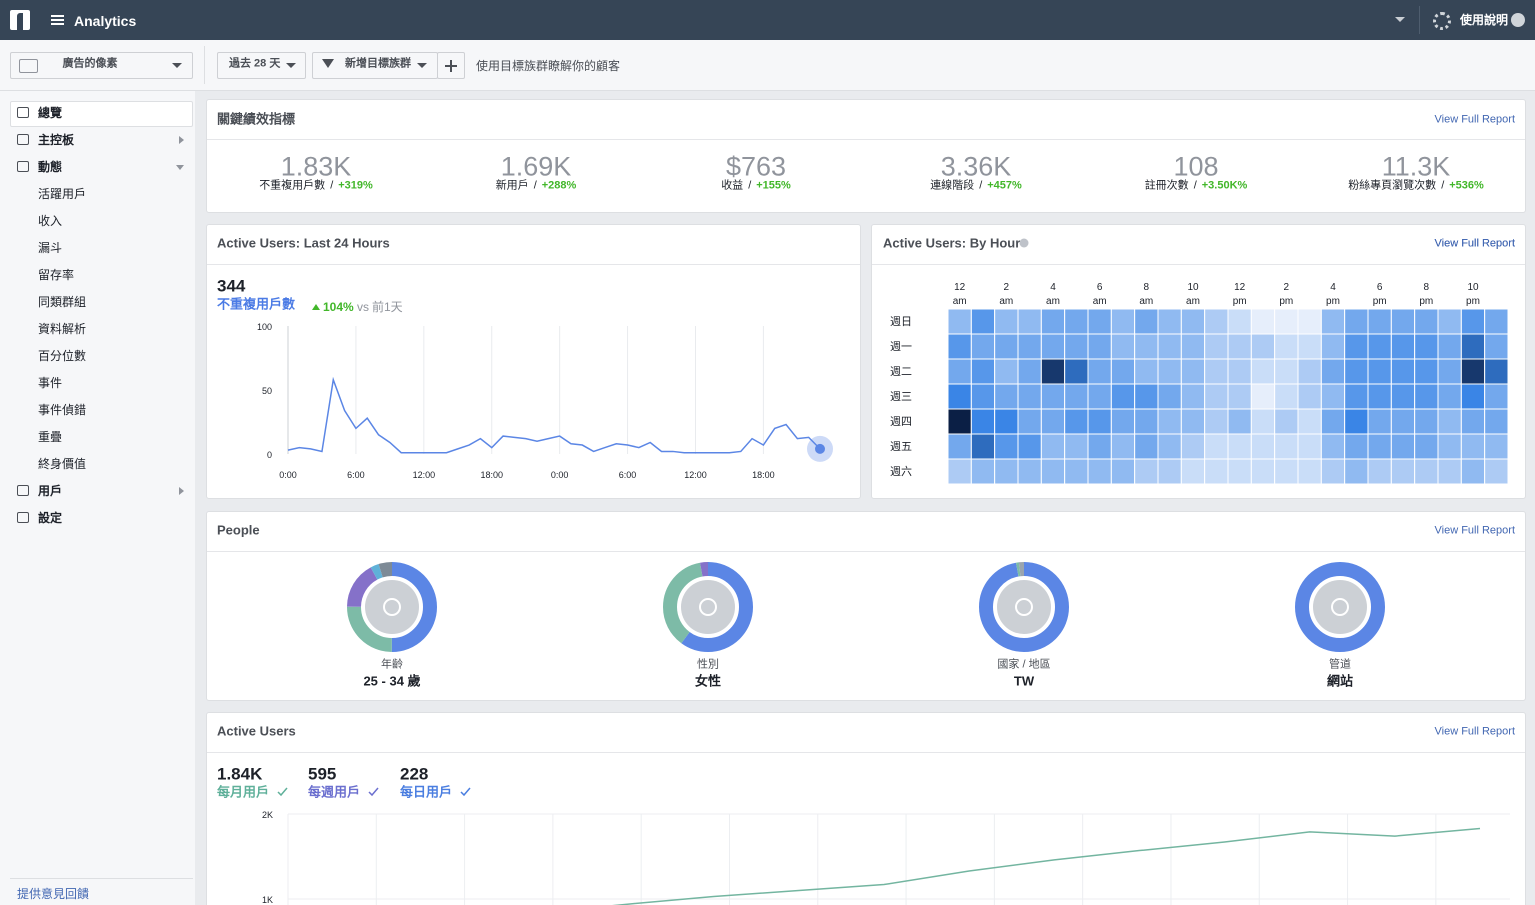 Image resolution: width=1535 pixels, height=905 pixels. Describe the element at coordinates (62, 410) in the screenshot. I see `nav-subitem: 事件偵錯` at that location.